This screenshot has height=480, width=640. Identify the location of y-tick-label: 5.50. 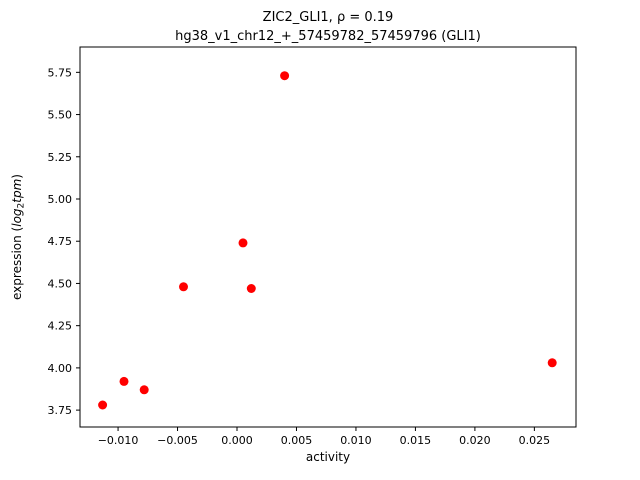
(60, 115).